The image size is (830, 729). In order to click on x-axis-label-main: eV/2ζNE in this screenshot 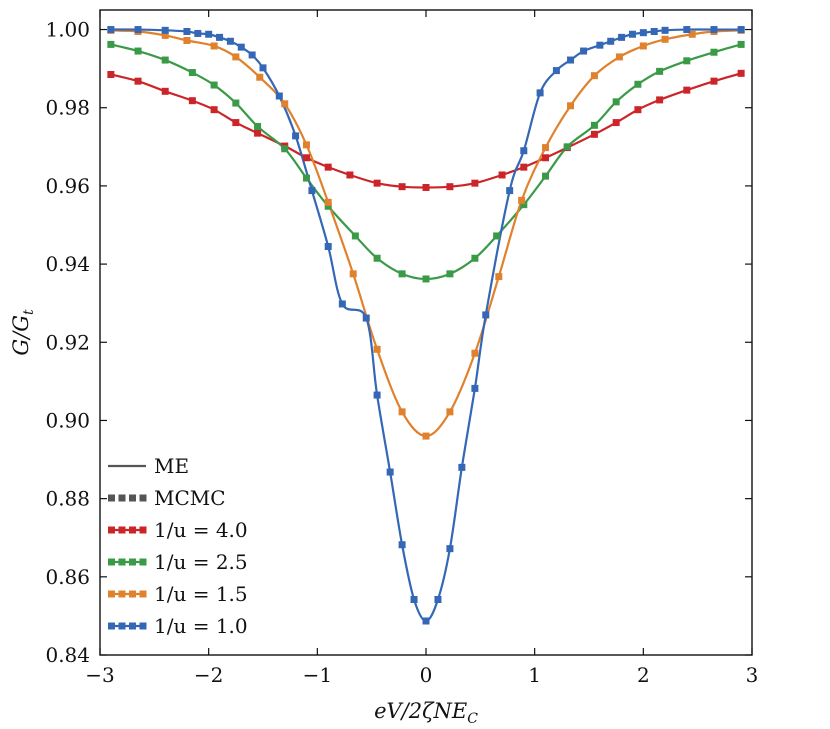, I will do `click(420, 711)`.